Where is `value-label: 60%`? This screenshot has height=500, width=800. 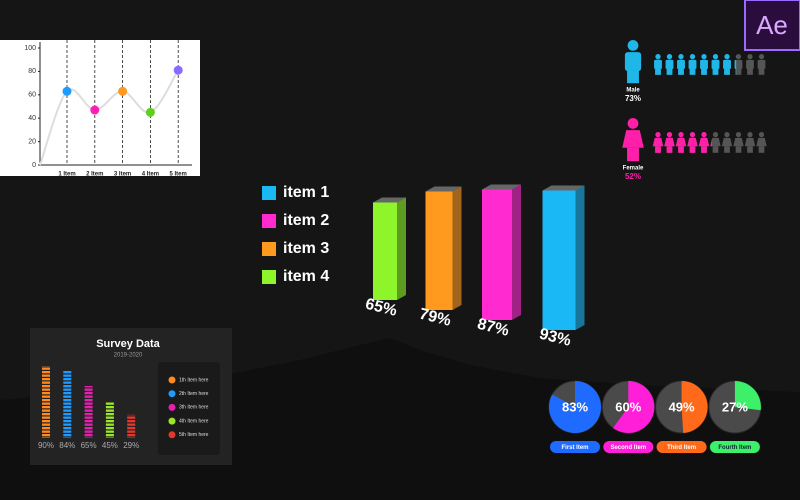 value-label: 60% is located at coordinates (628, 406).